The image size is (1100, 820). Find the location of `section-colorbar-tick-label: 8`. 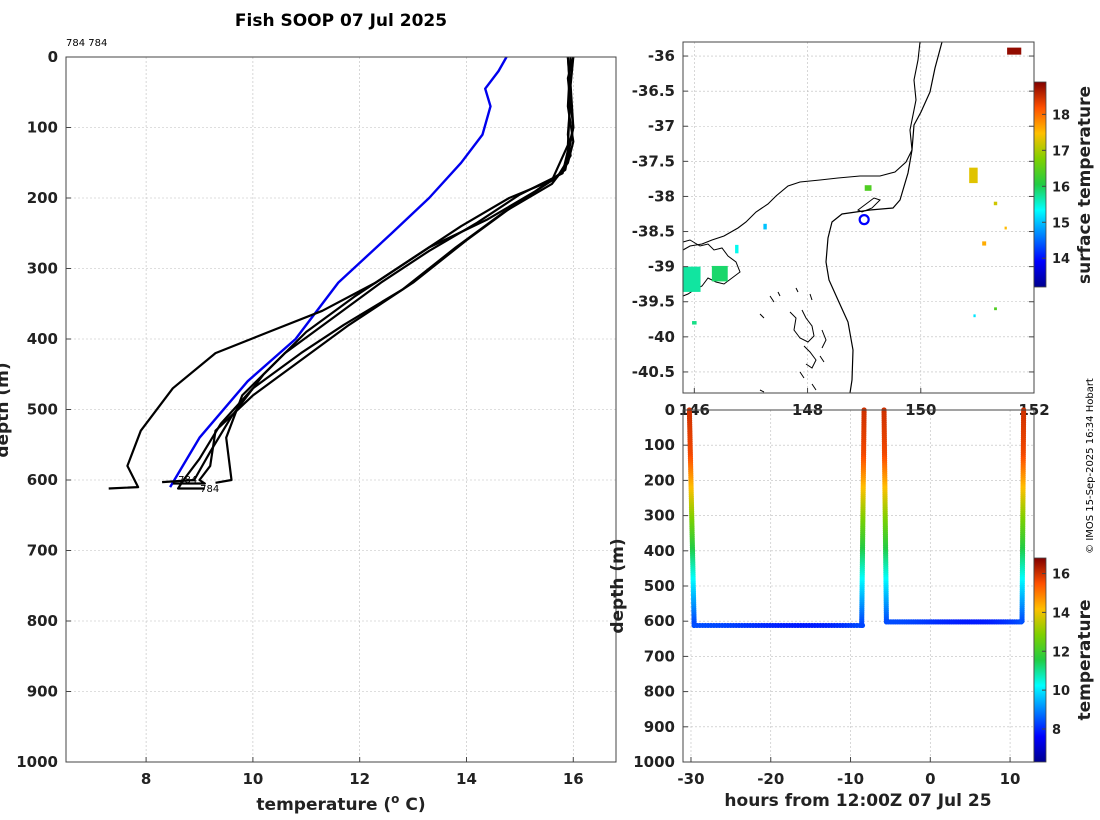

section-colorbar-tick-label: 8 is located at coordinates (1056, 730).